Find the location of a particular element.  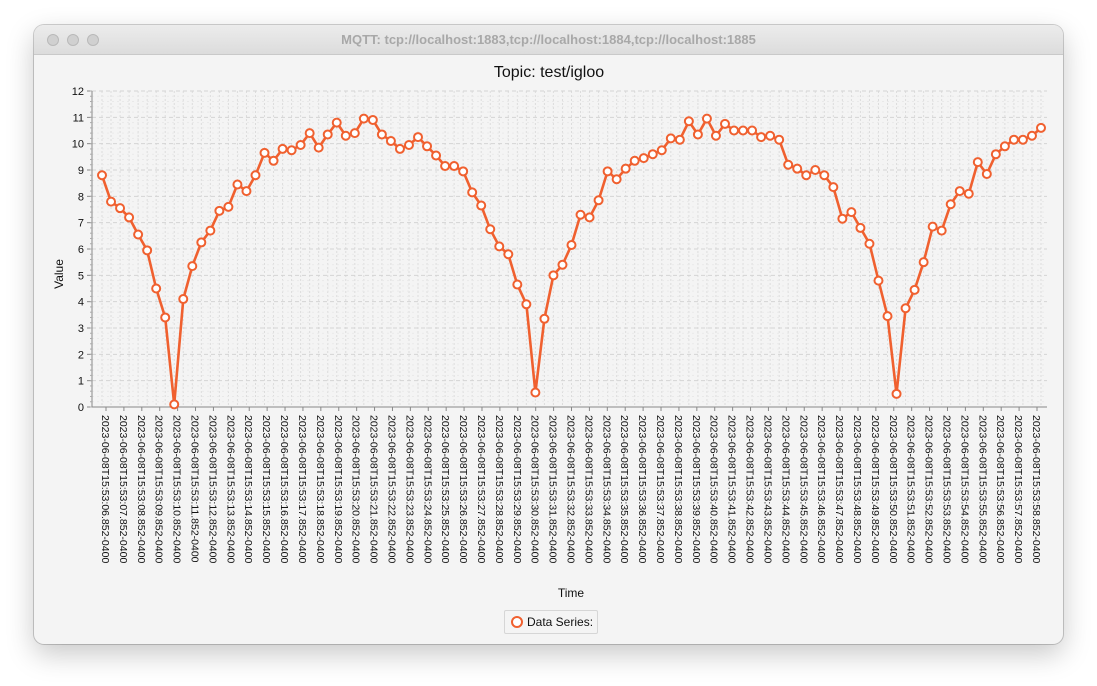

x-tick-label: 2023-06-08T15:53:22.852-0400 is located at coordinates (391, 489).